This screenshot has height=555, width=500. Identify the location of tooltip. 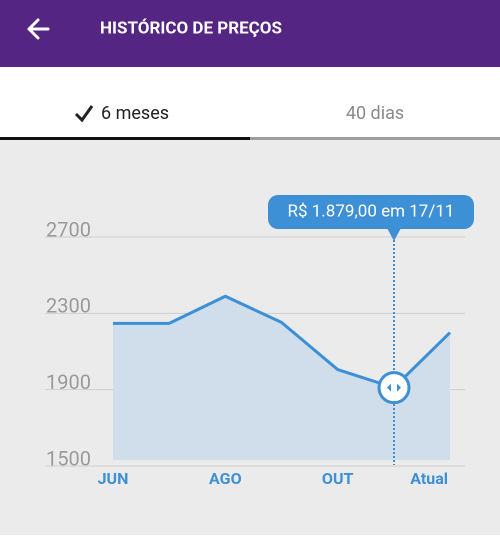
(371, 212).